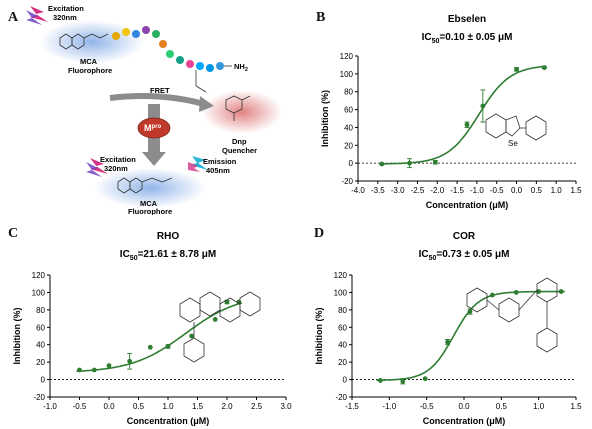  What do you see at coordinates (118, 159) in the screenshot?
I see `excitation-bottom-label: Excitation` at bounding box center [118, 159].